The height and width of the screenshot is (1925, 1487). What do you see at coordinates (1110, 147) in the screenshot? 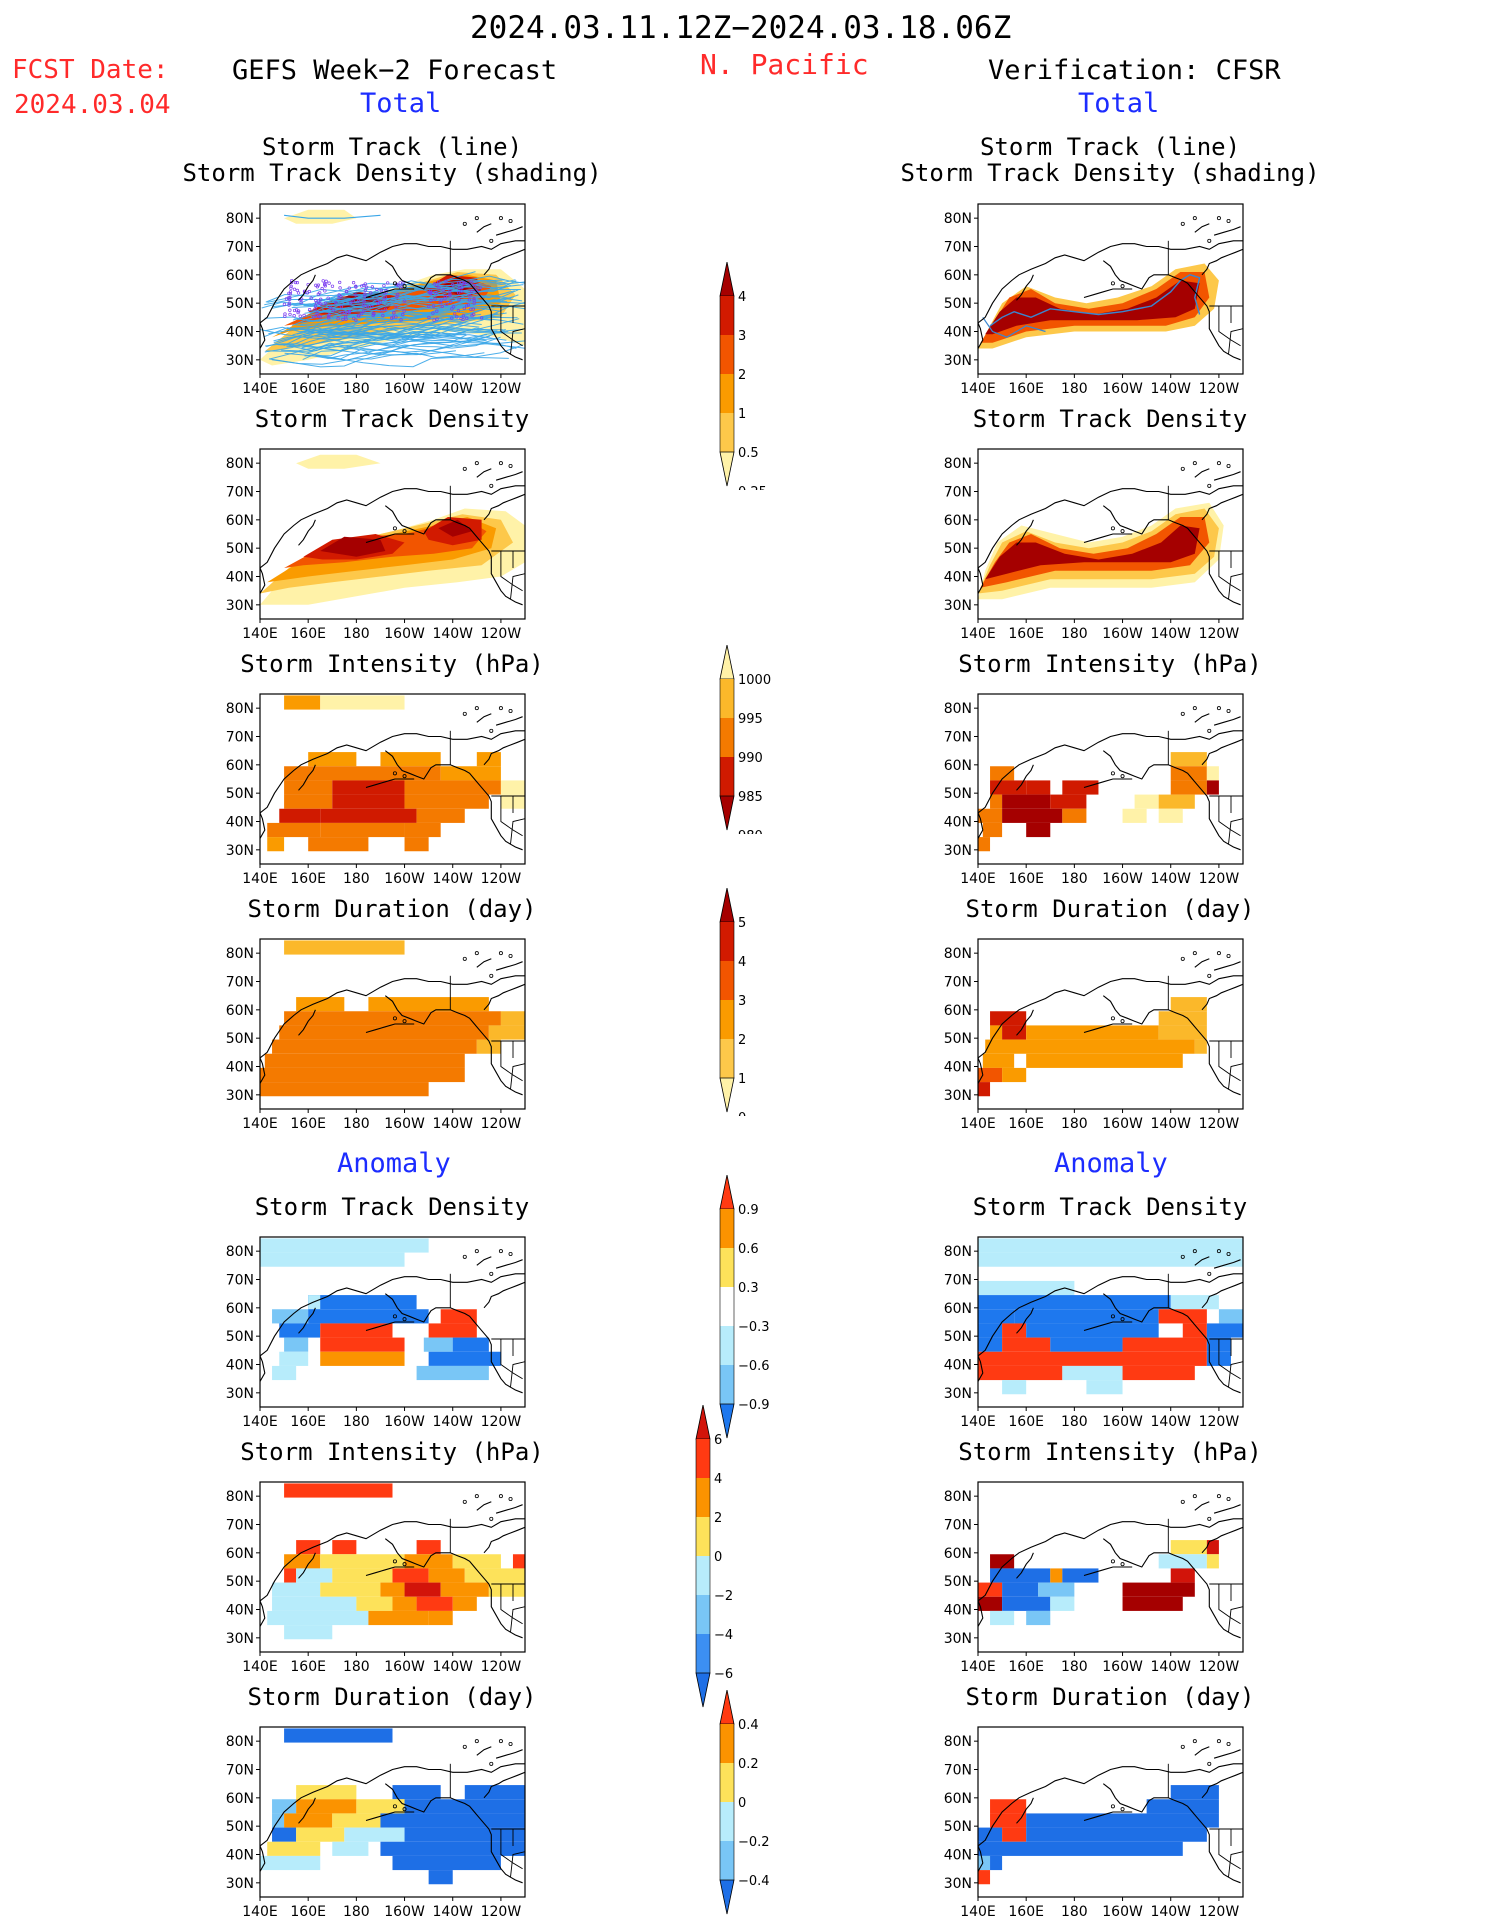
I see `title-v-track-line: Storm Track (line)` at bounding box center [1110, 147].